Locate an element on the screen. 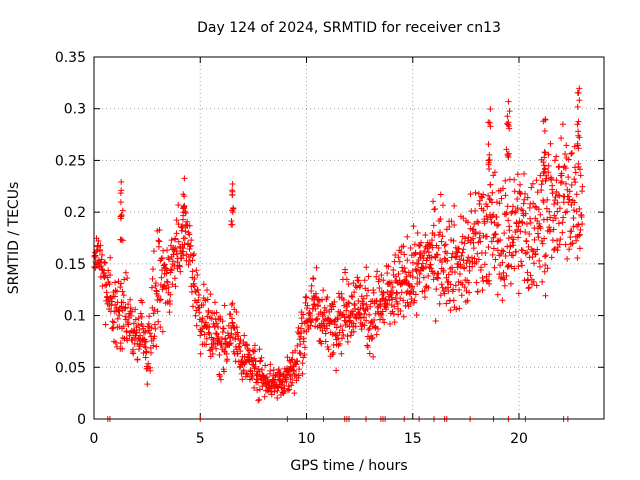 This screenshot has height=480, width=640. x-axis-label: GPS time / hours is located at coordinates (348, 466).